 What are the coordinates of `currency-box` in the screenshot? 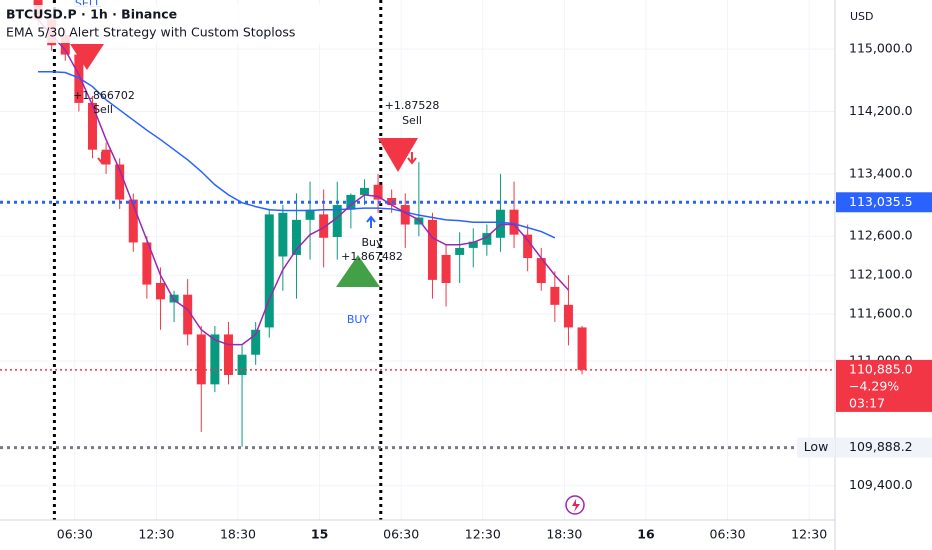 It's located at (884, 17).